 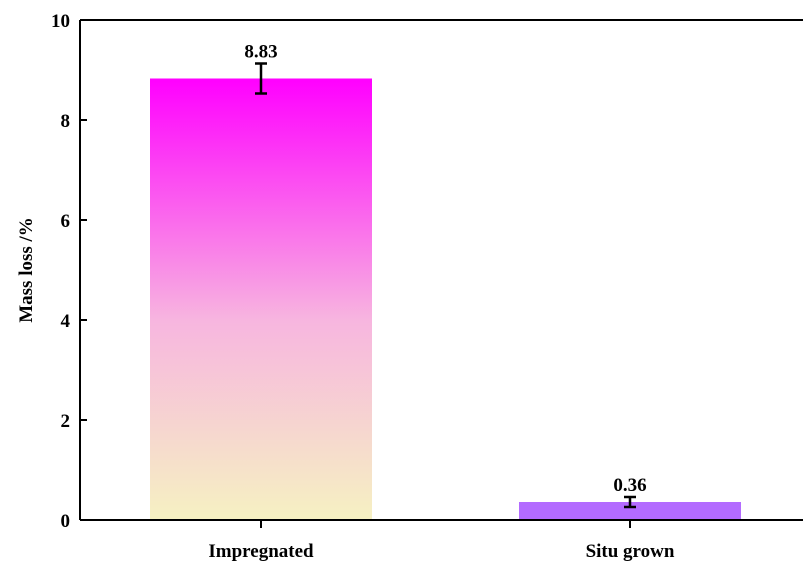 I want to click on x-tick-label-impregnated: Impregnated, so click(x=261, y=551).